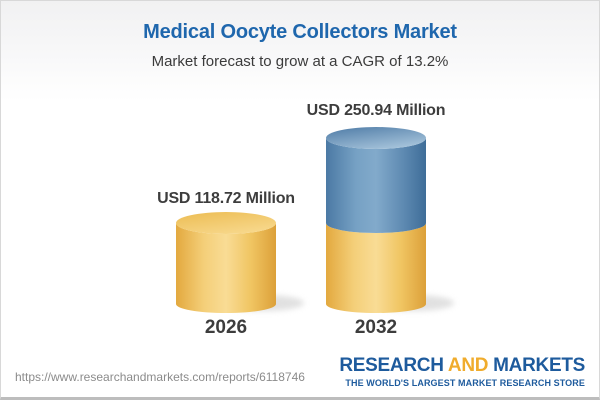 Image resolution: width=600 pixels, height=400 pixels. I want to click on value-label-2032: USD 250.94 Million, so click(376, 110).